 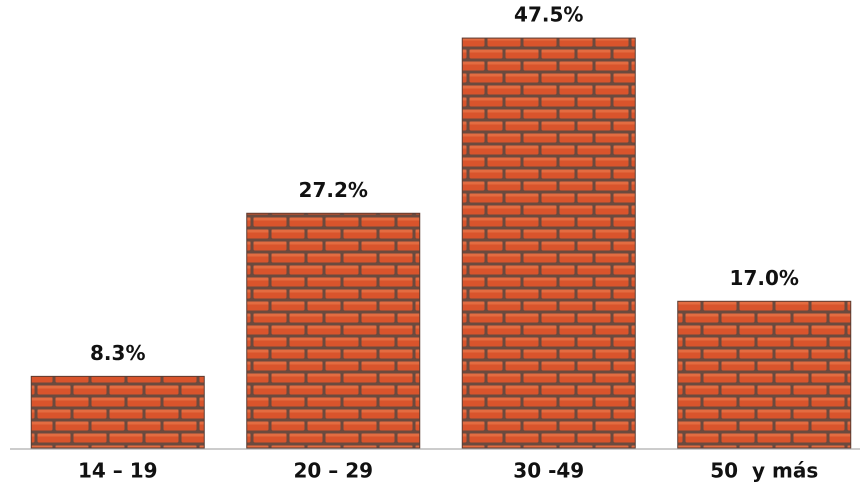 What do you see at coordinates (333, 190) in the screenshot?
I see `value-label: 27.2%` at bounding box center [333, 190].